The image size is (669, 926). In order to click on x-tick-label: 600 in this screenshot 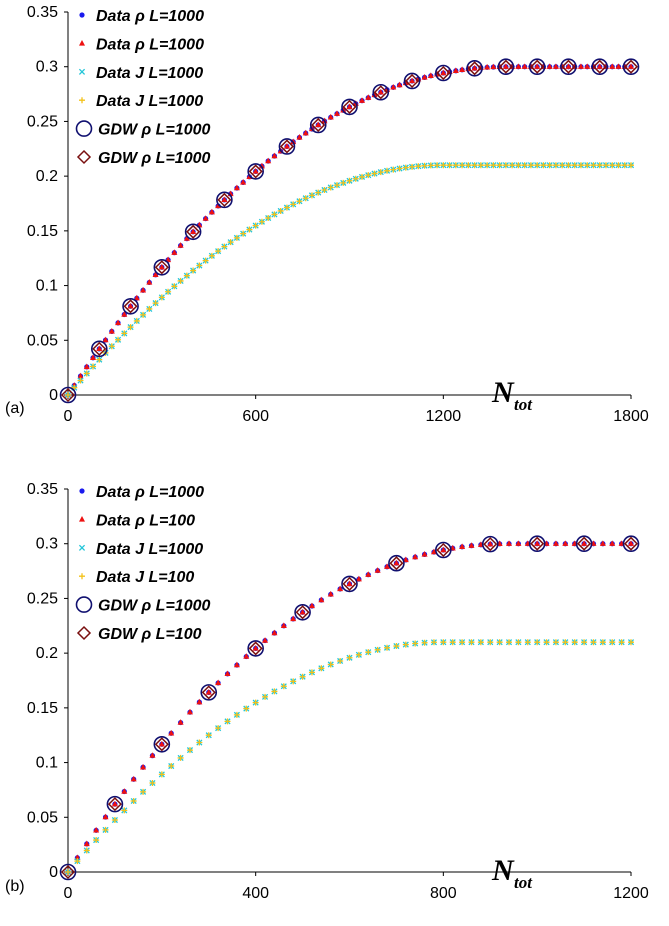, I will do `click(255, 416)`.